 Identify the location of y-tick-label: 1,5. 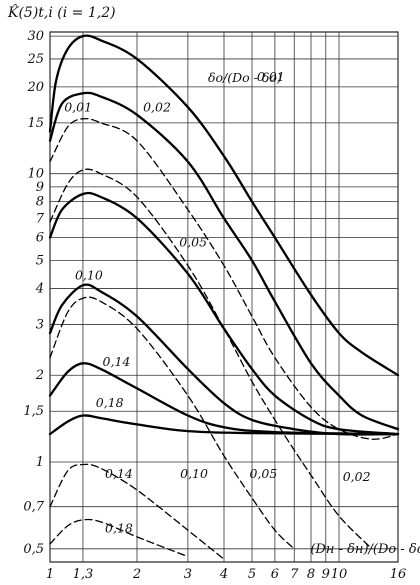
(33, 411).